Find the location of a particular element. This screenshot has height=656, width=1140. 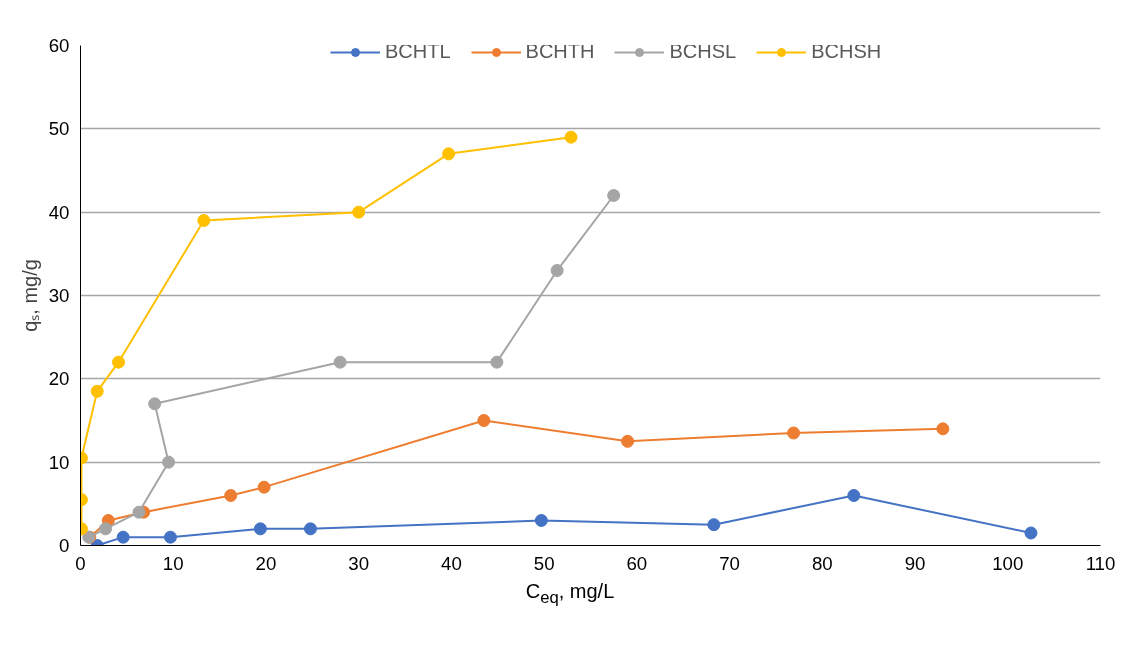

x-tick-label: 50 is located at coordinates (544, 563).